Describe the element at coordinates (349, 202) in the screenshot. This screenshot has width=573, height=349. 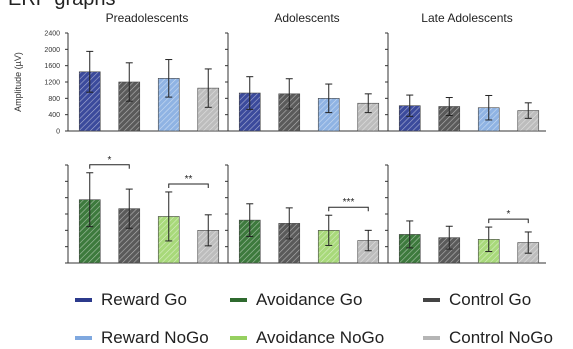
I see `significance-label: ***` at that location.